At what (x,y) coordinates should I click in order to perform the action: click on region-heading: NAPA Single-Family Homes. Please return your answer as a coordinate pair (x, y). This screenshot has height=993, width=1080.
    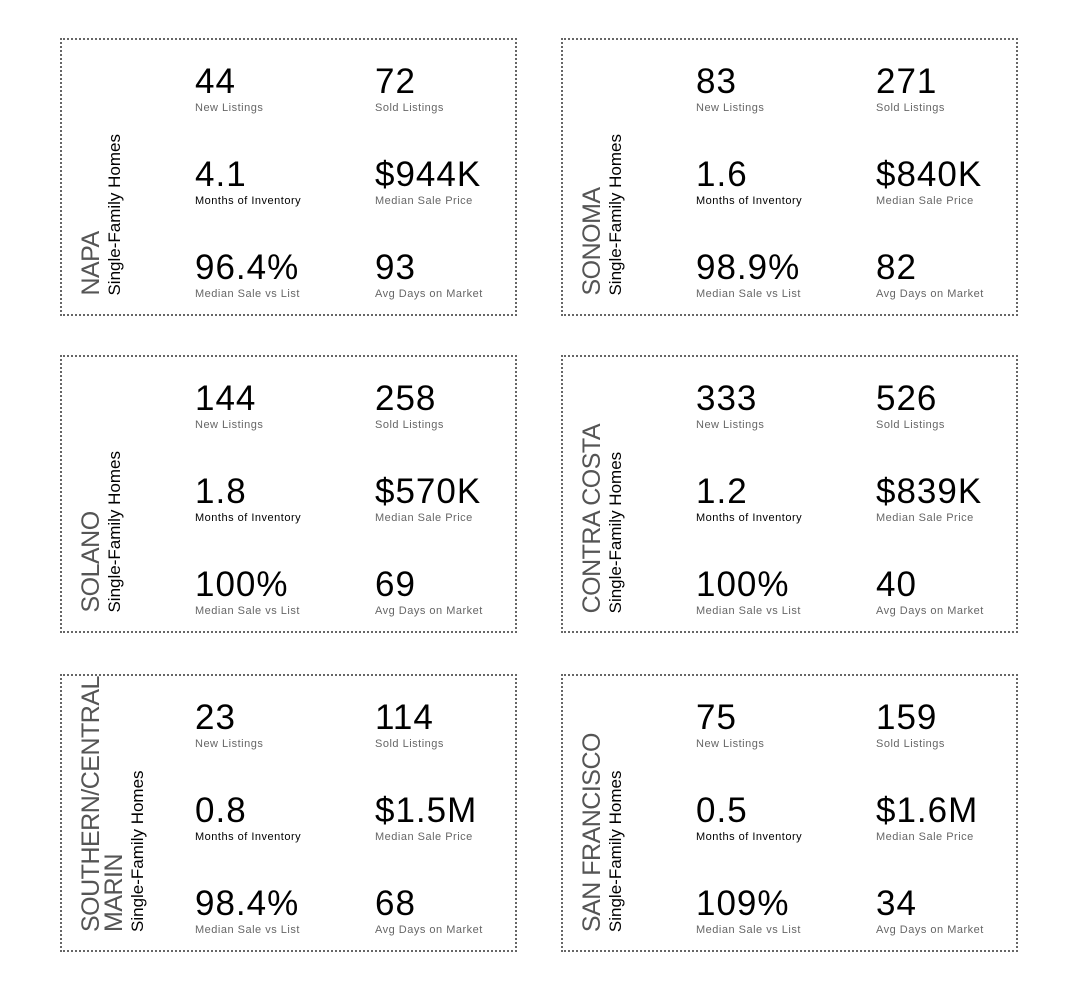
    Looking at the image, I should click on (103, 215).